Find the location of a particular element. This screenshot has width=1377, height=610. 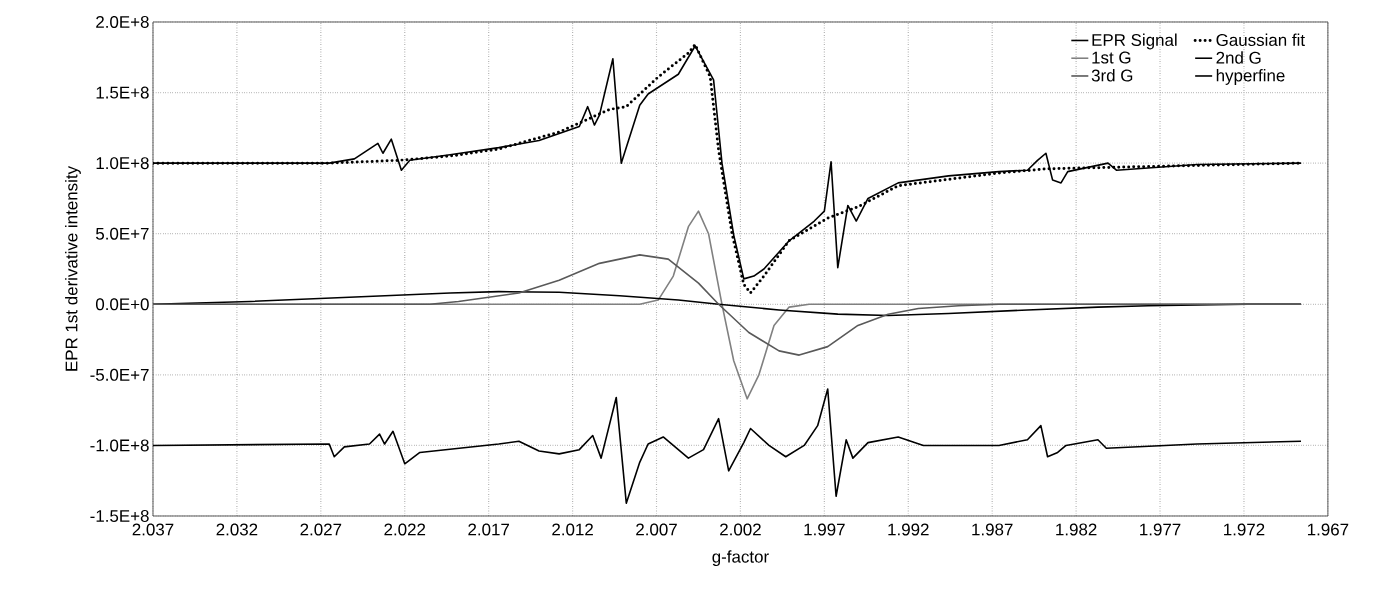

x-tick-label: 1.997 is located at coordinates (824, 529).